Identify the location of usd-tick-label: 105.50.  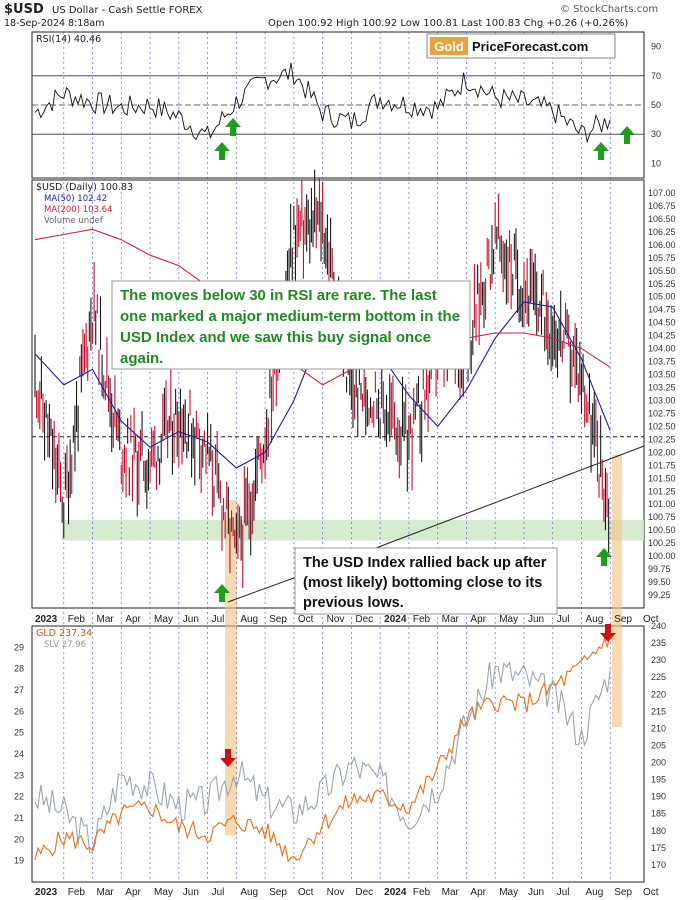
(662, 271).